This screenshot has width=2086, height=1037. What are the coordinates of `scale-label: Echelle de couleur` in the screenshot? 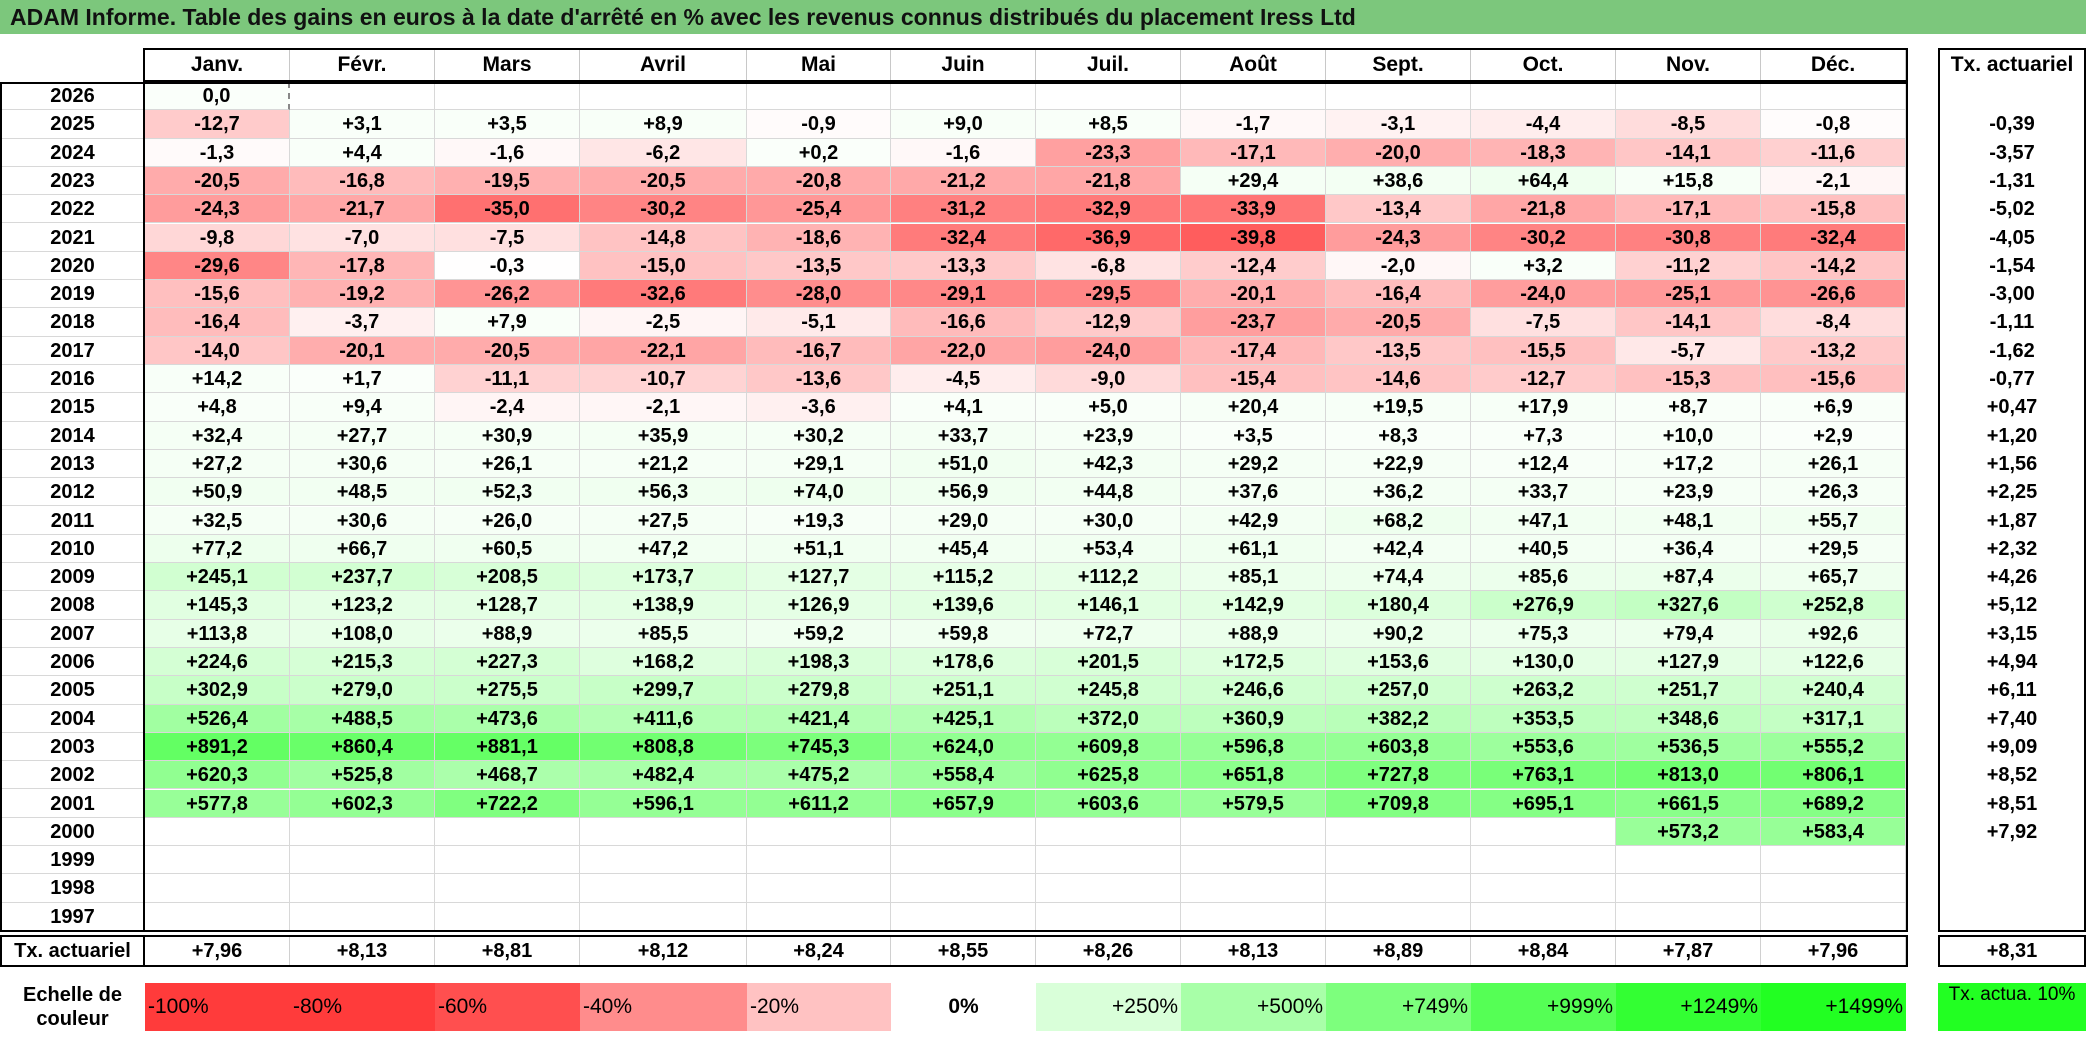 It's located at (72, 1007).